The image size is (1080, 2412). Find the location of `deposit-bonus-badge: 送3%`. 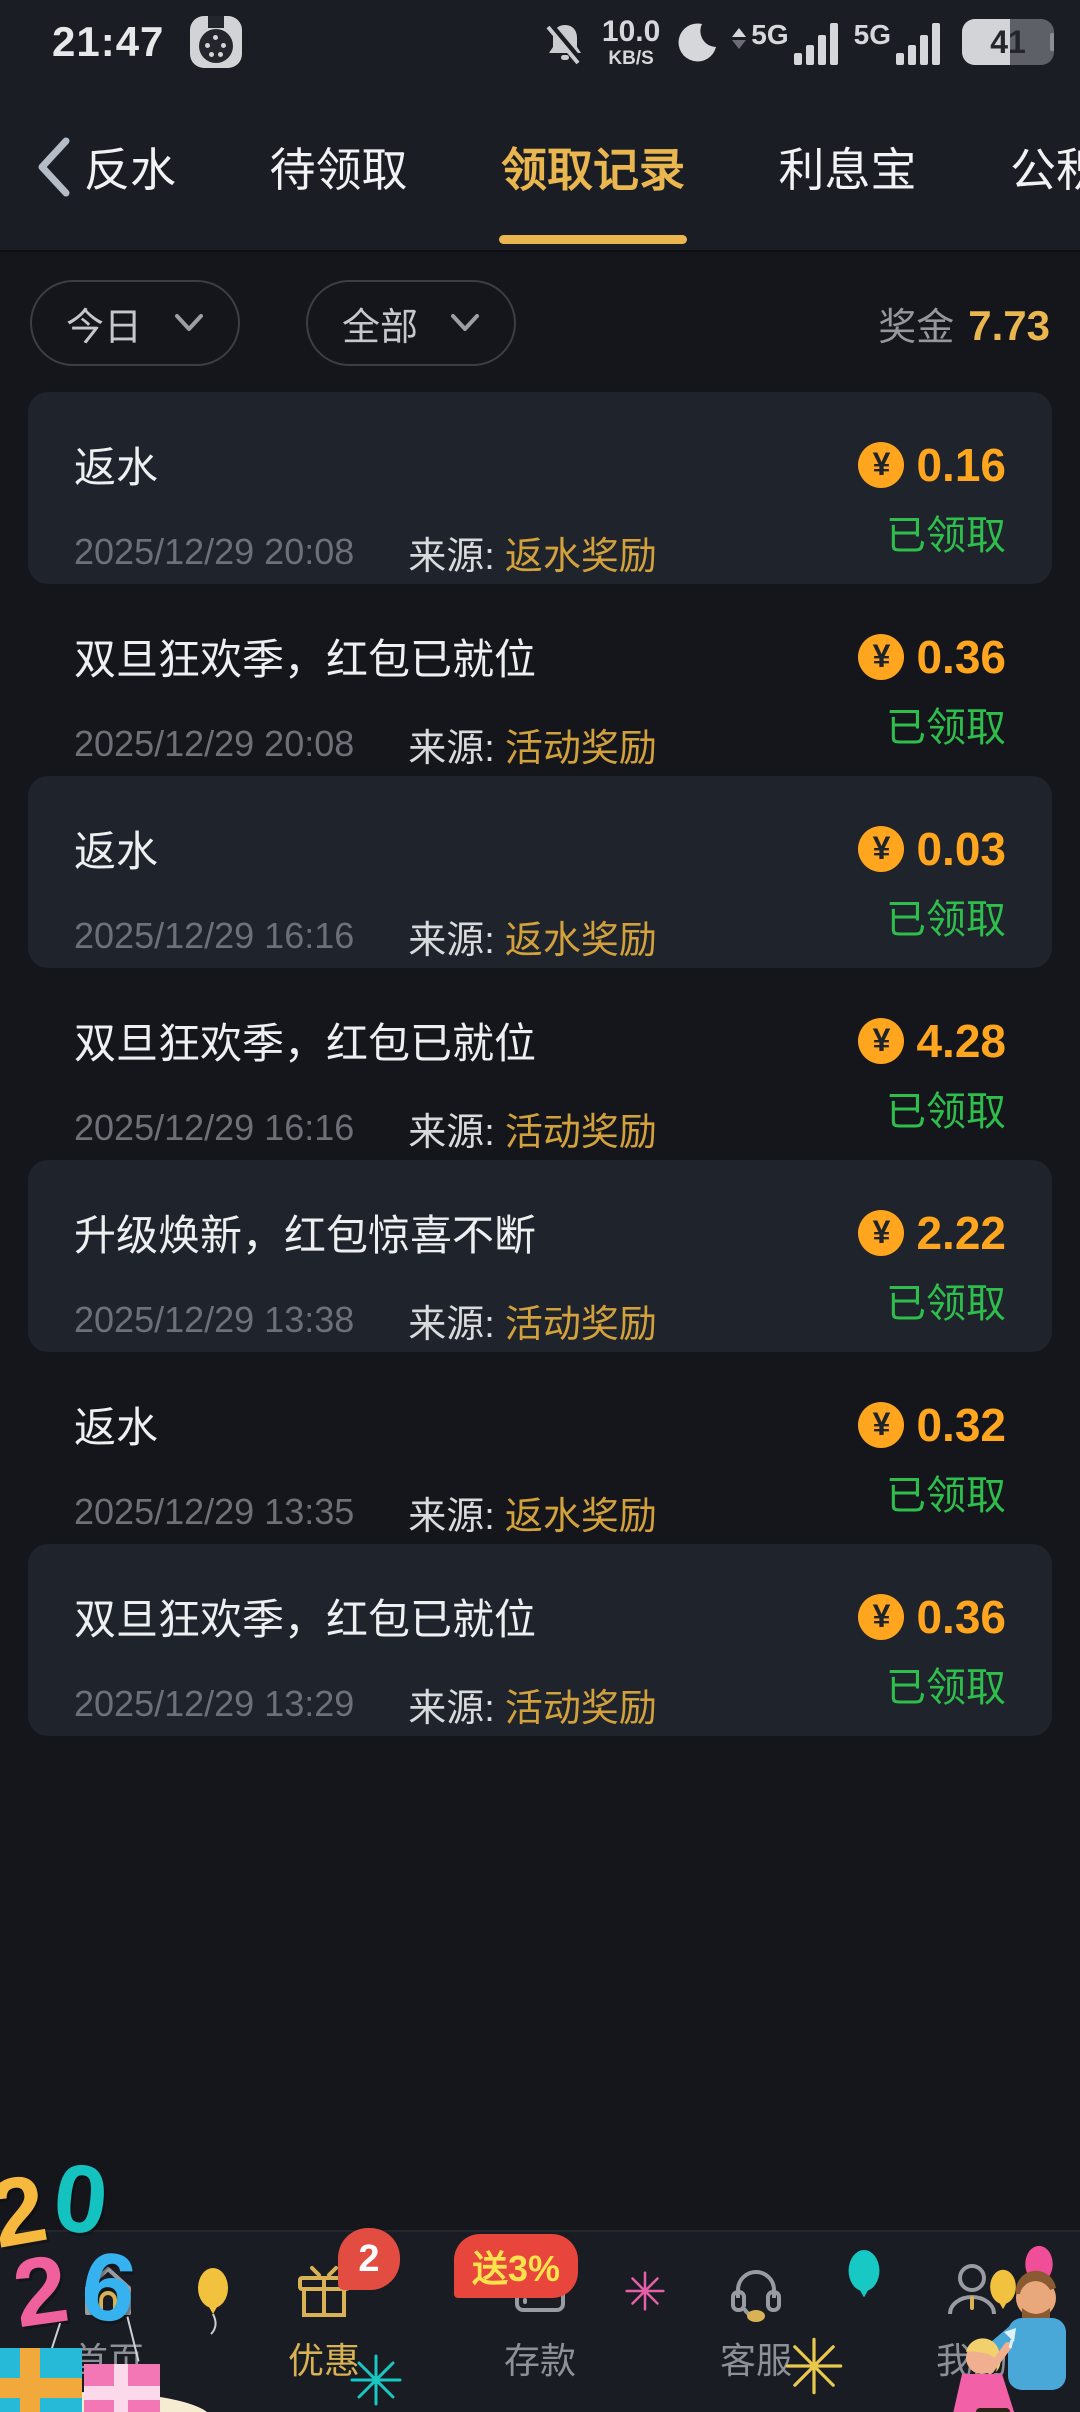

deposit-bonus-badge: 送3% is located at coordinates (516, 2266).